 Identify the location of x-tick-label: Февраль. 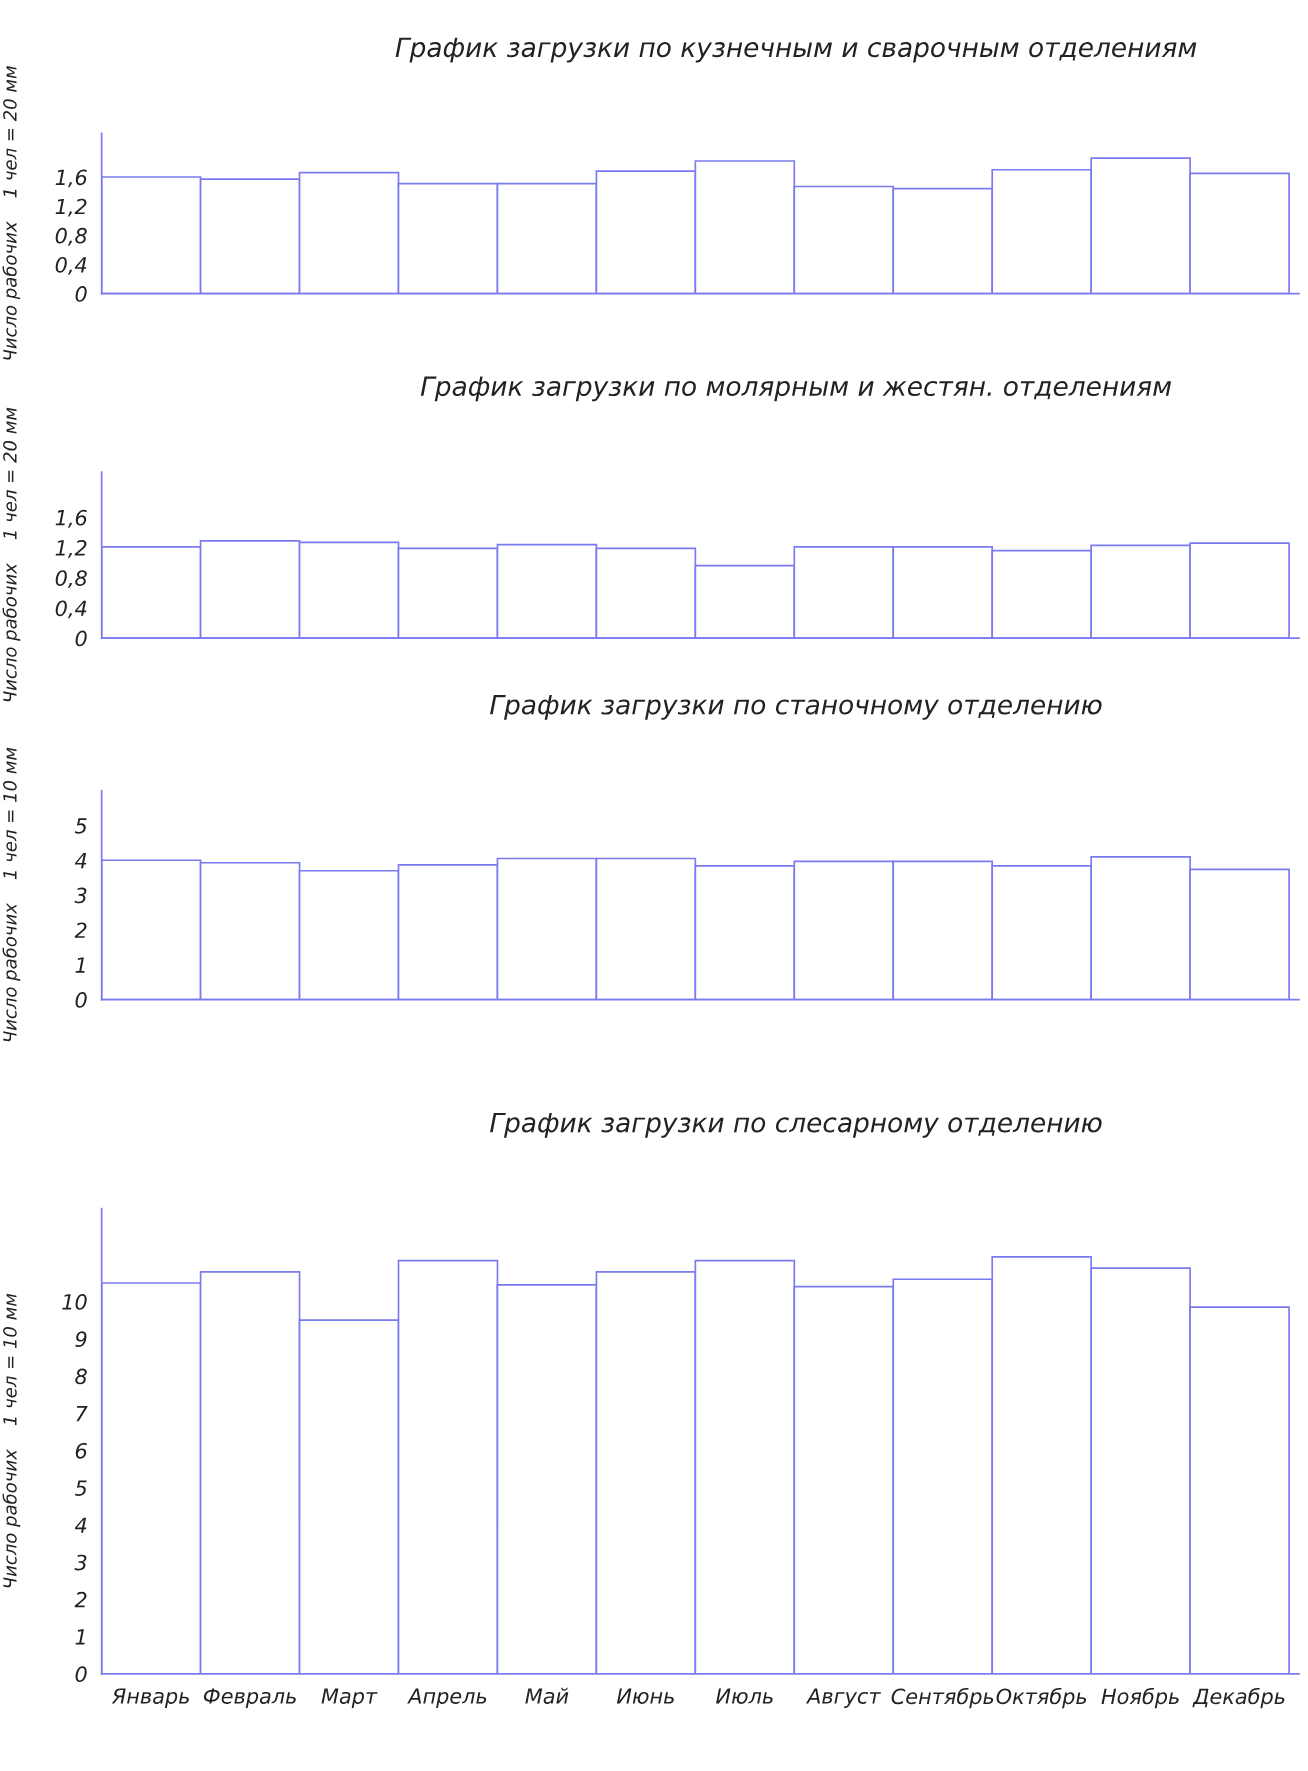
(249, 1698).